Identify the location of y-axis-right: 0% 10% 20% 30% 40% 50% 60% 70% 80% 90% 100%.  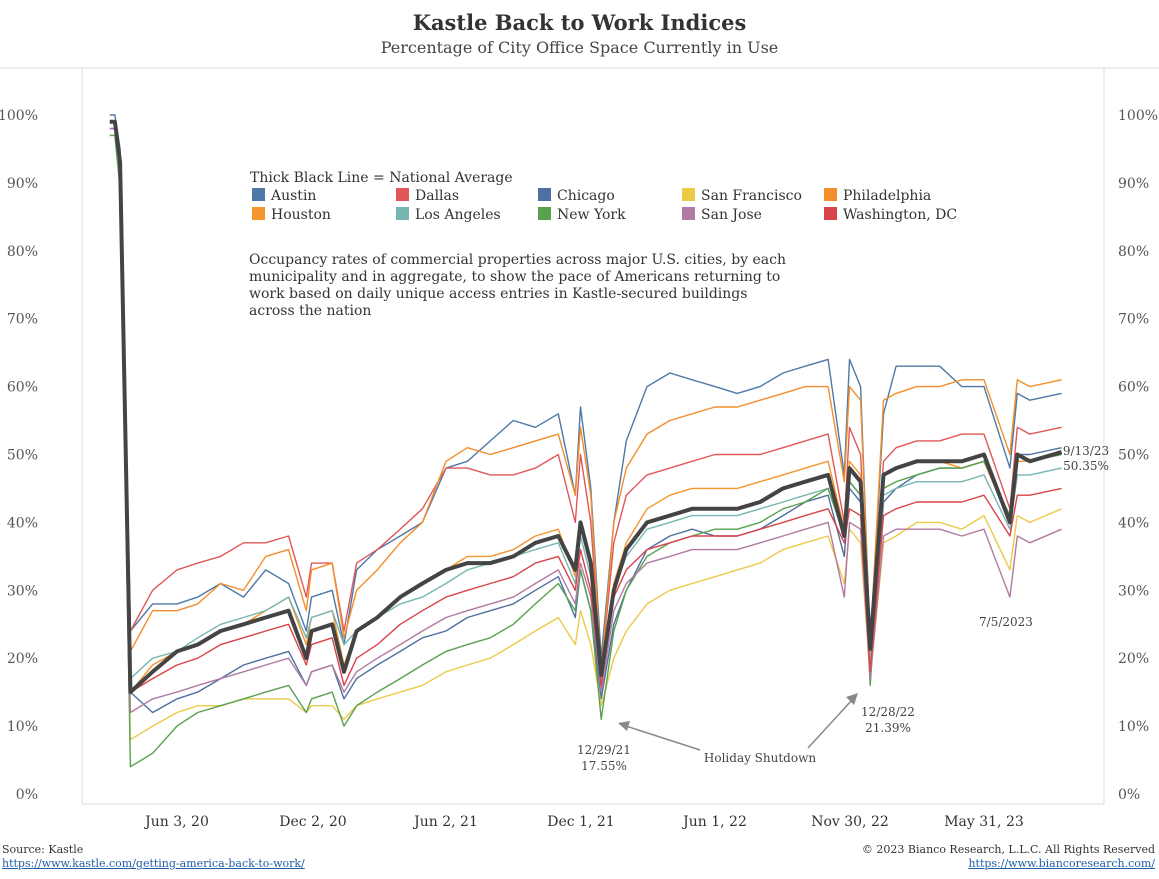
(1138, 455).